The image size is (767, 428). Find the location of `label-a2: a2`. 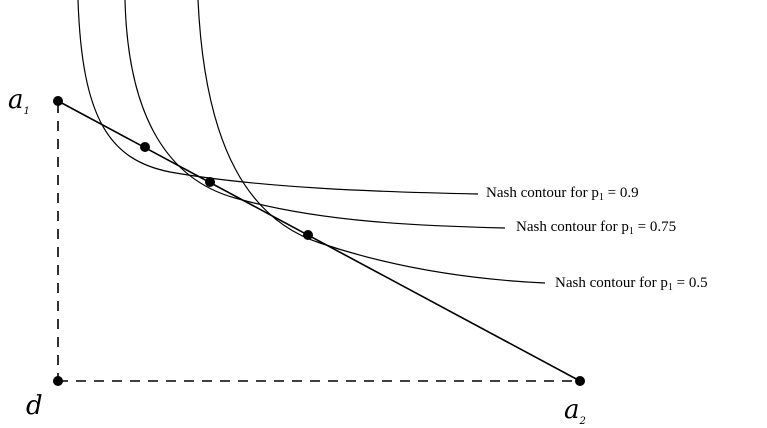

label-a2: a2 is located at coordinates (575, 411).